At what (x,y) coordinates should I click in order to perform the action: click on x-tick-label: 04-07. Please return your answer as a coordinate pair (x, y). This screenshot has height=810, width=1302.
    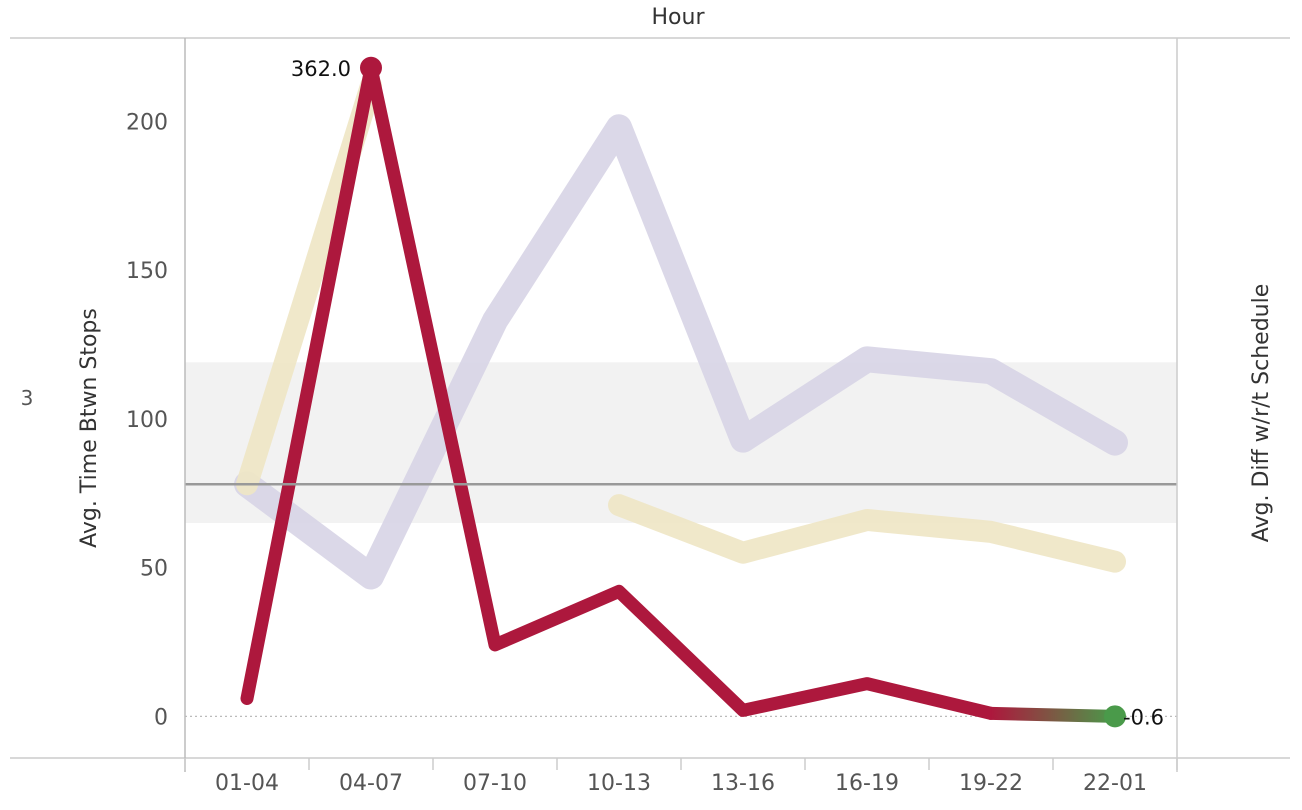
    Looking at the image, I should click on (371, 783).